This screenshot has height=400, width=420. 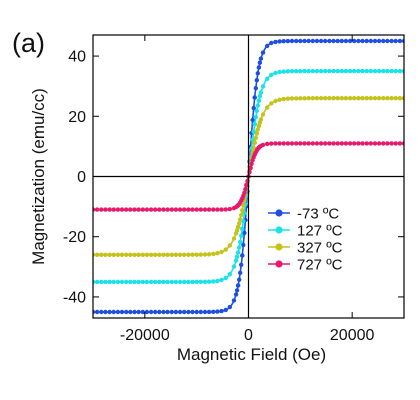 What do you see at coordinates (77, 57) in the screenshot?
I see `y-tick-label: 40` at bounding box center [77, 57].